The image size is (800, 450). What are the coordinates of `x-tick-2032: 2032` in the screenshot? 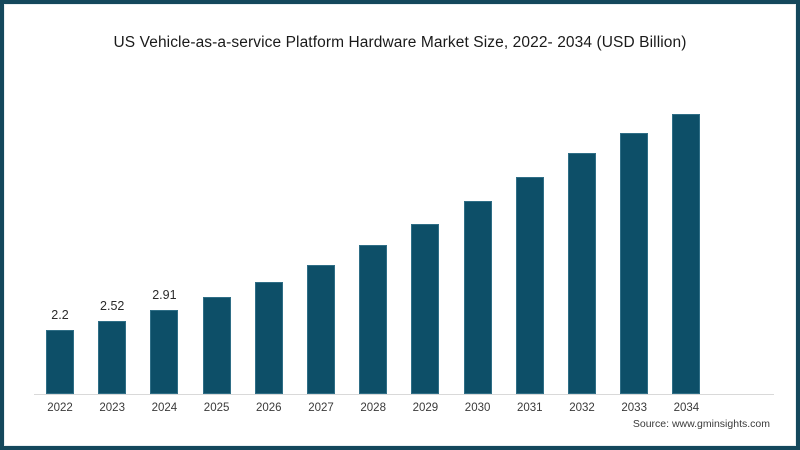 It's located at (582, 408).